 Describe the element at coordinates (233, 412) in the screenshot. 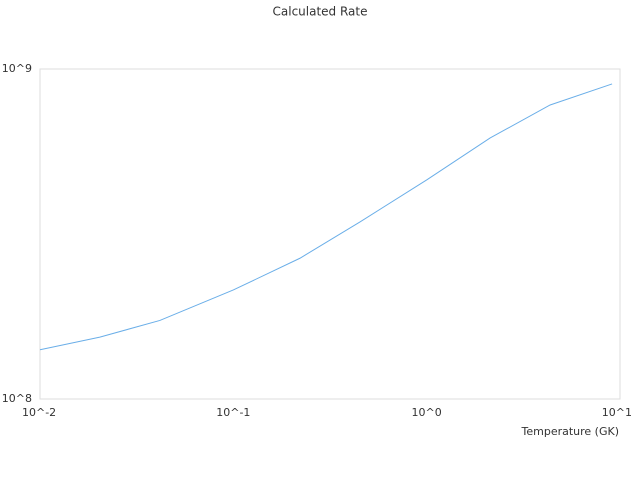

I see `x-tick-label: 10^-1` at that location.